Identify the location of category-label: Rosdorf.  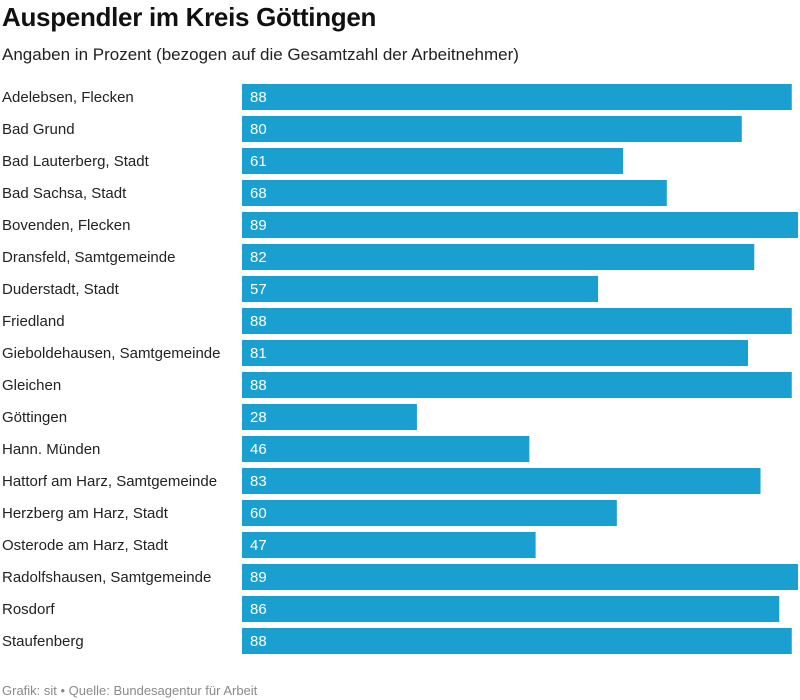
(28, 609).